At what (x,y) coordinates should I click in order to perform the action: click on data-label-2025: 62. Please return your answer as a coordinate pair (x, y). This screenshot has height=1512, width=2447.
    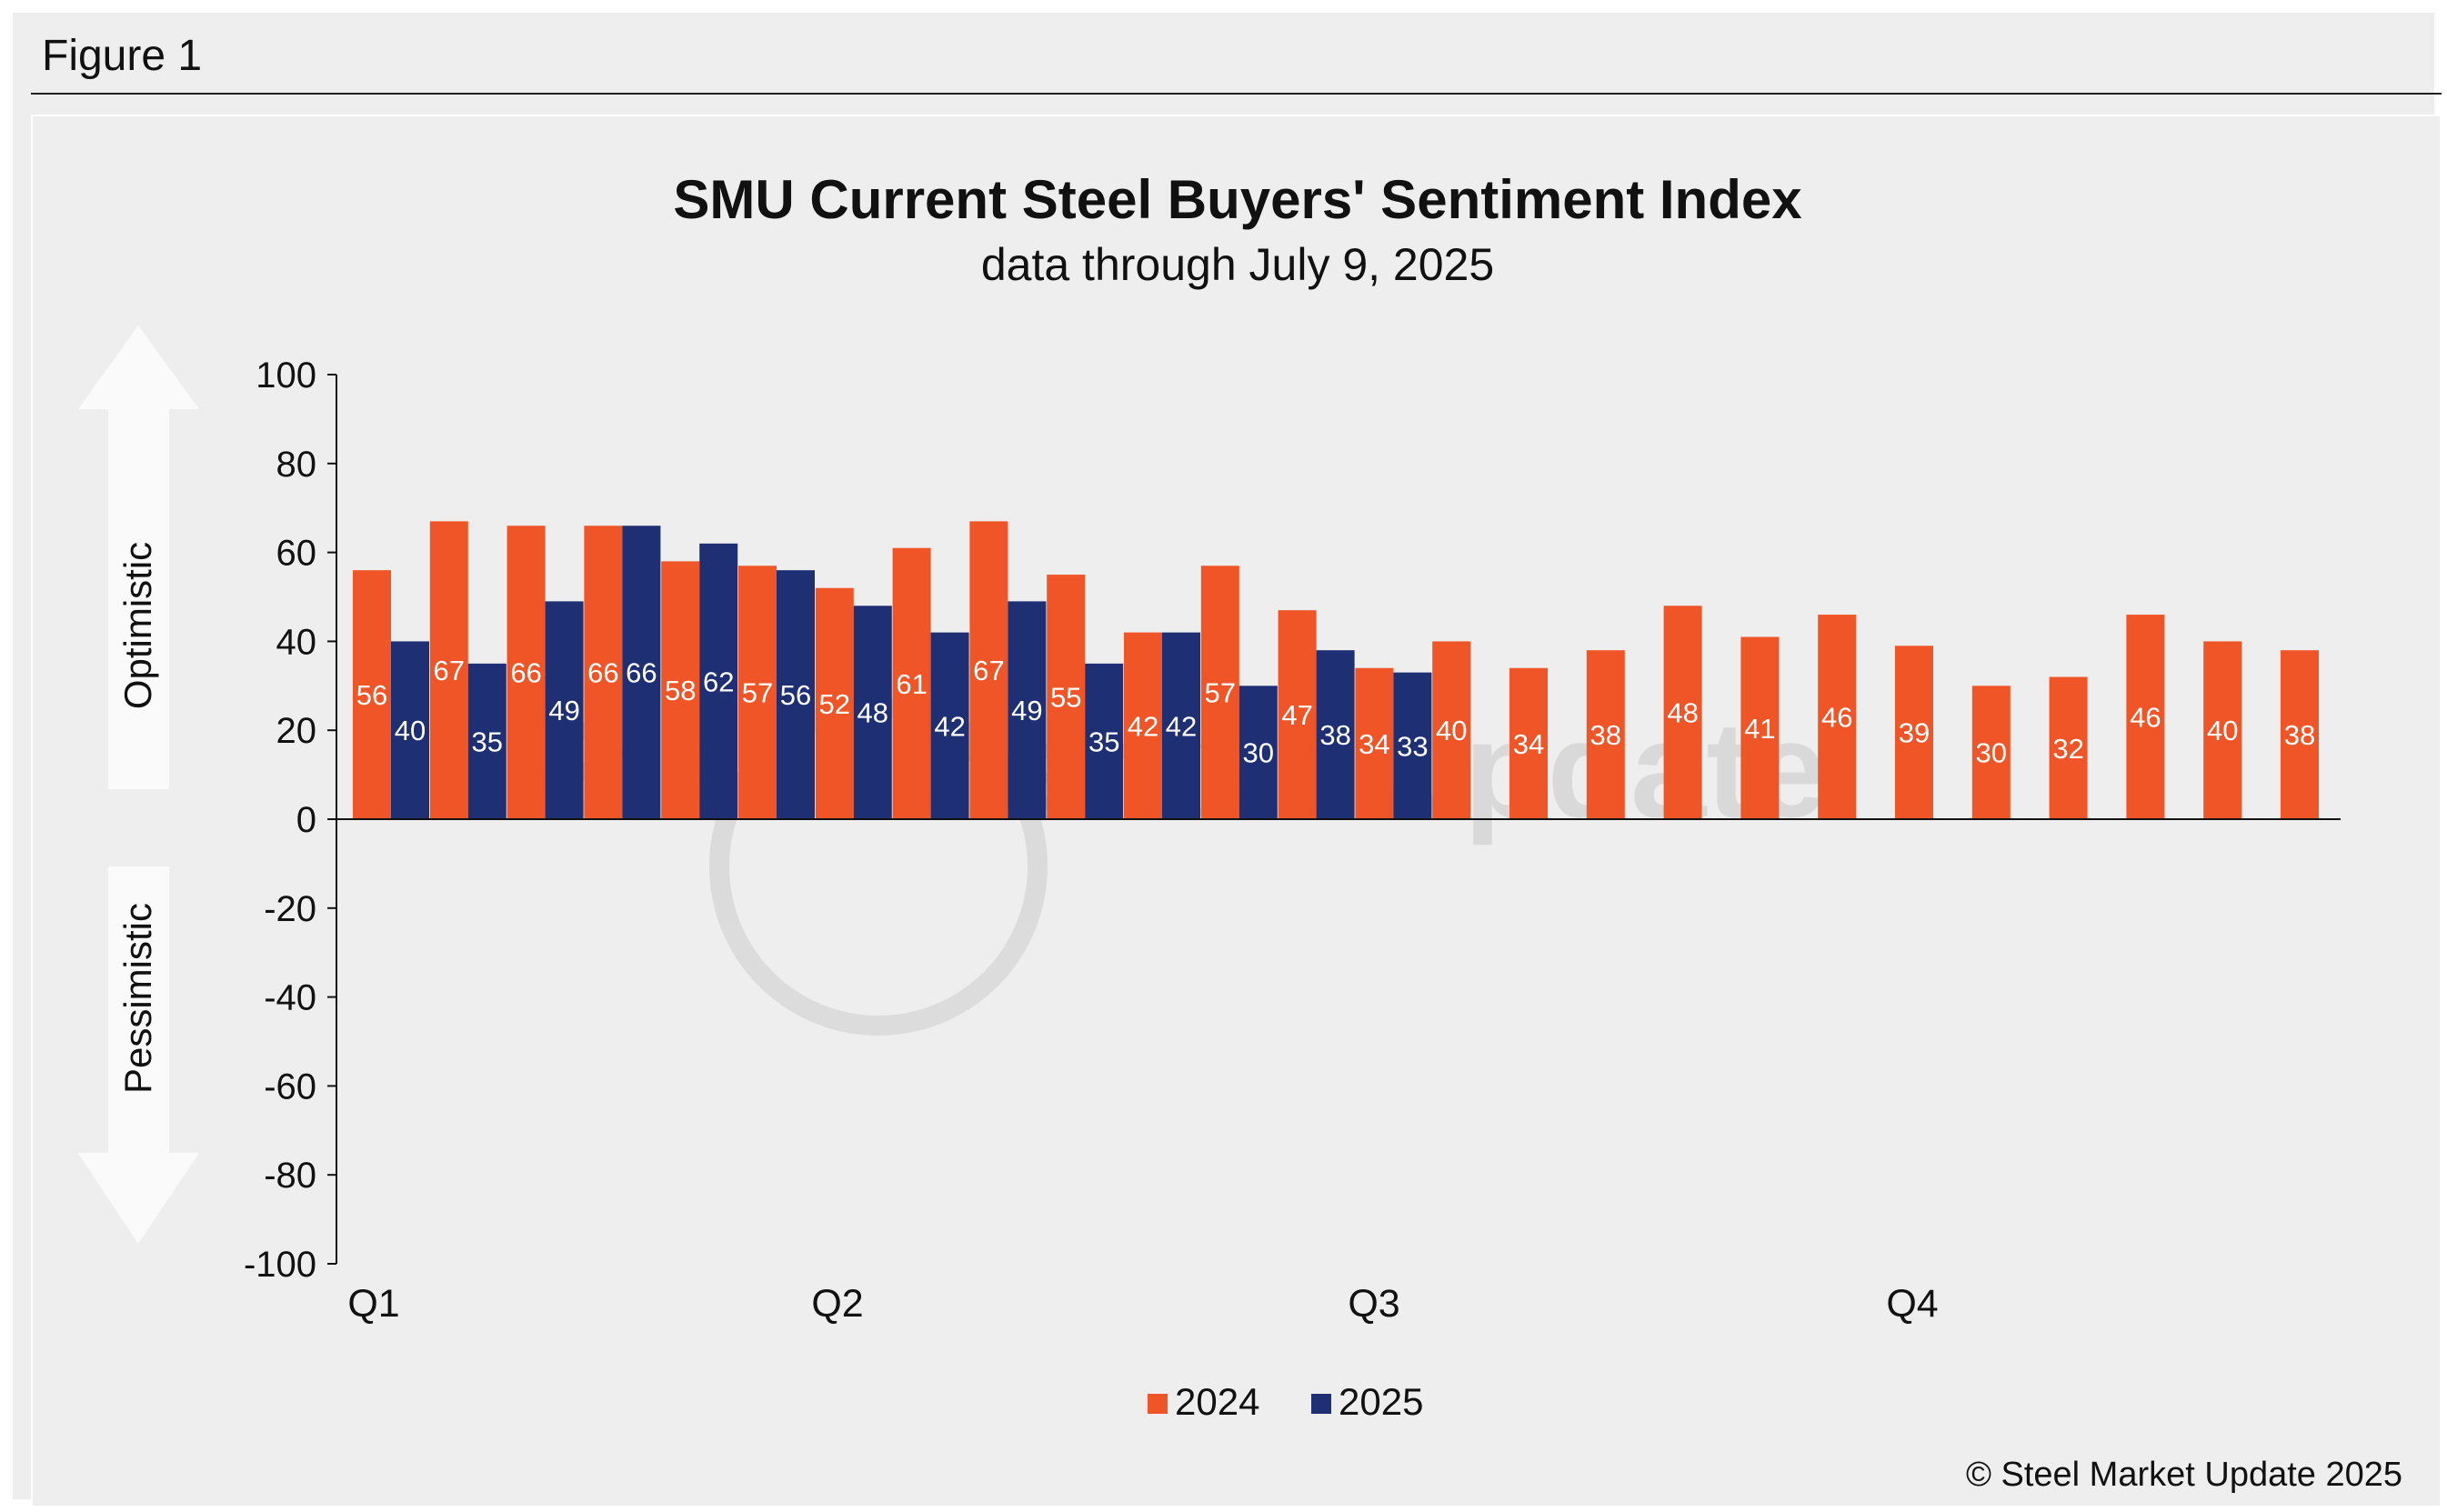
    Looking at the image, I should click on (718, 681).